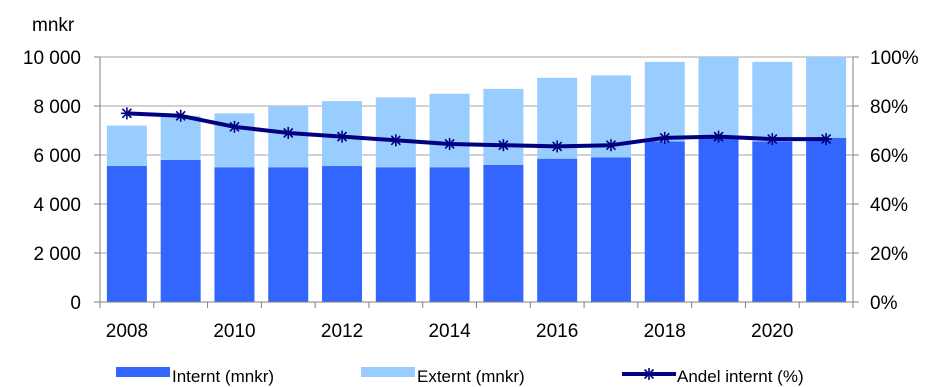 The width and height of the screenshot is (933, 387). What do you see at coordinates (889, 107) in the screenshot?
I see `y-tick-label-right: 80%` at bounding box center [889, 107].